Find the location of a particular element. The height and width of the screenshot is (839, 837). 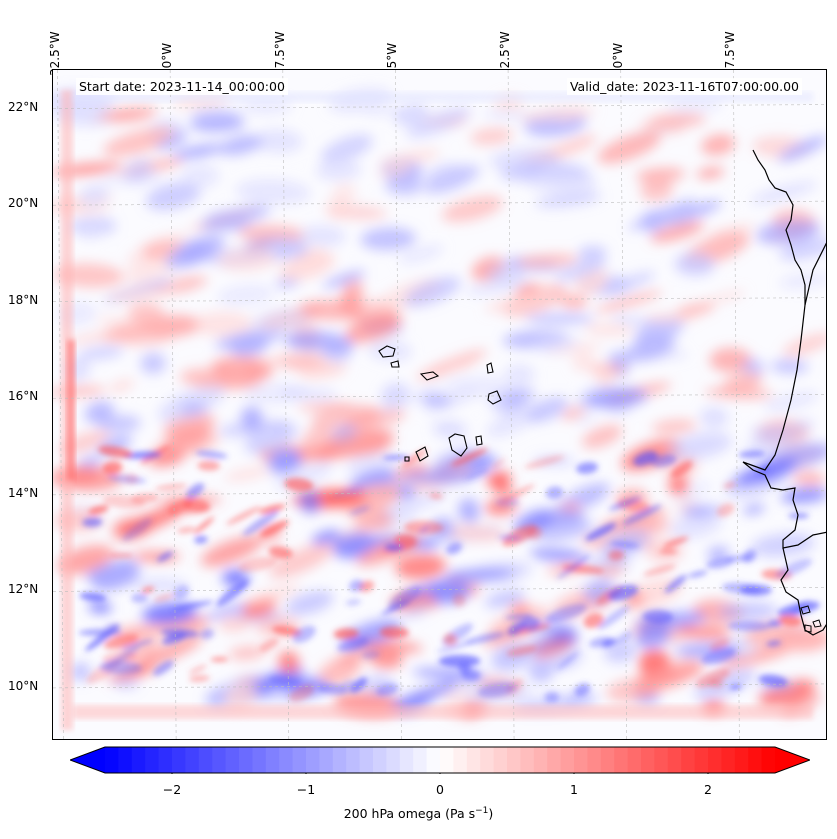

colorbar-label-text: 200 hPa omega (Pa s is located at coordinates (409, 814).